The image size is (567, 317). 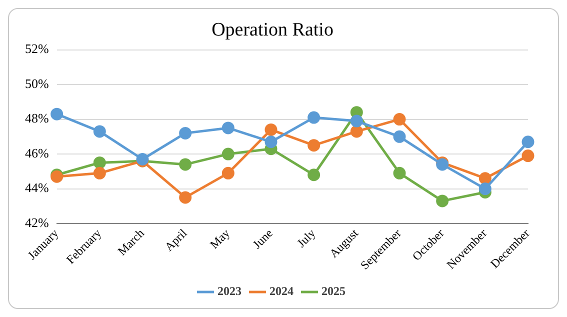 What do you see at coordinates (263, 239) in the screenshot?
I see `x-tick-label: June` at bounding box center [263, 239].